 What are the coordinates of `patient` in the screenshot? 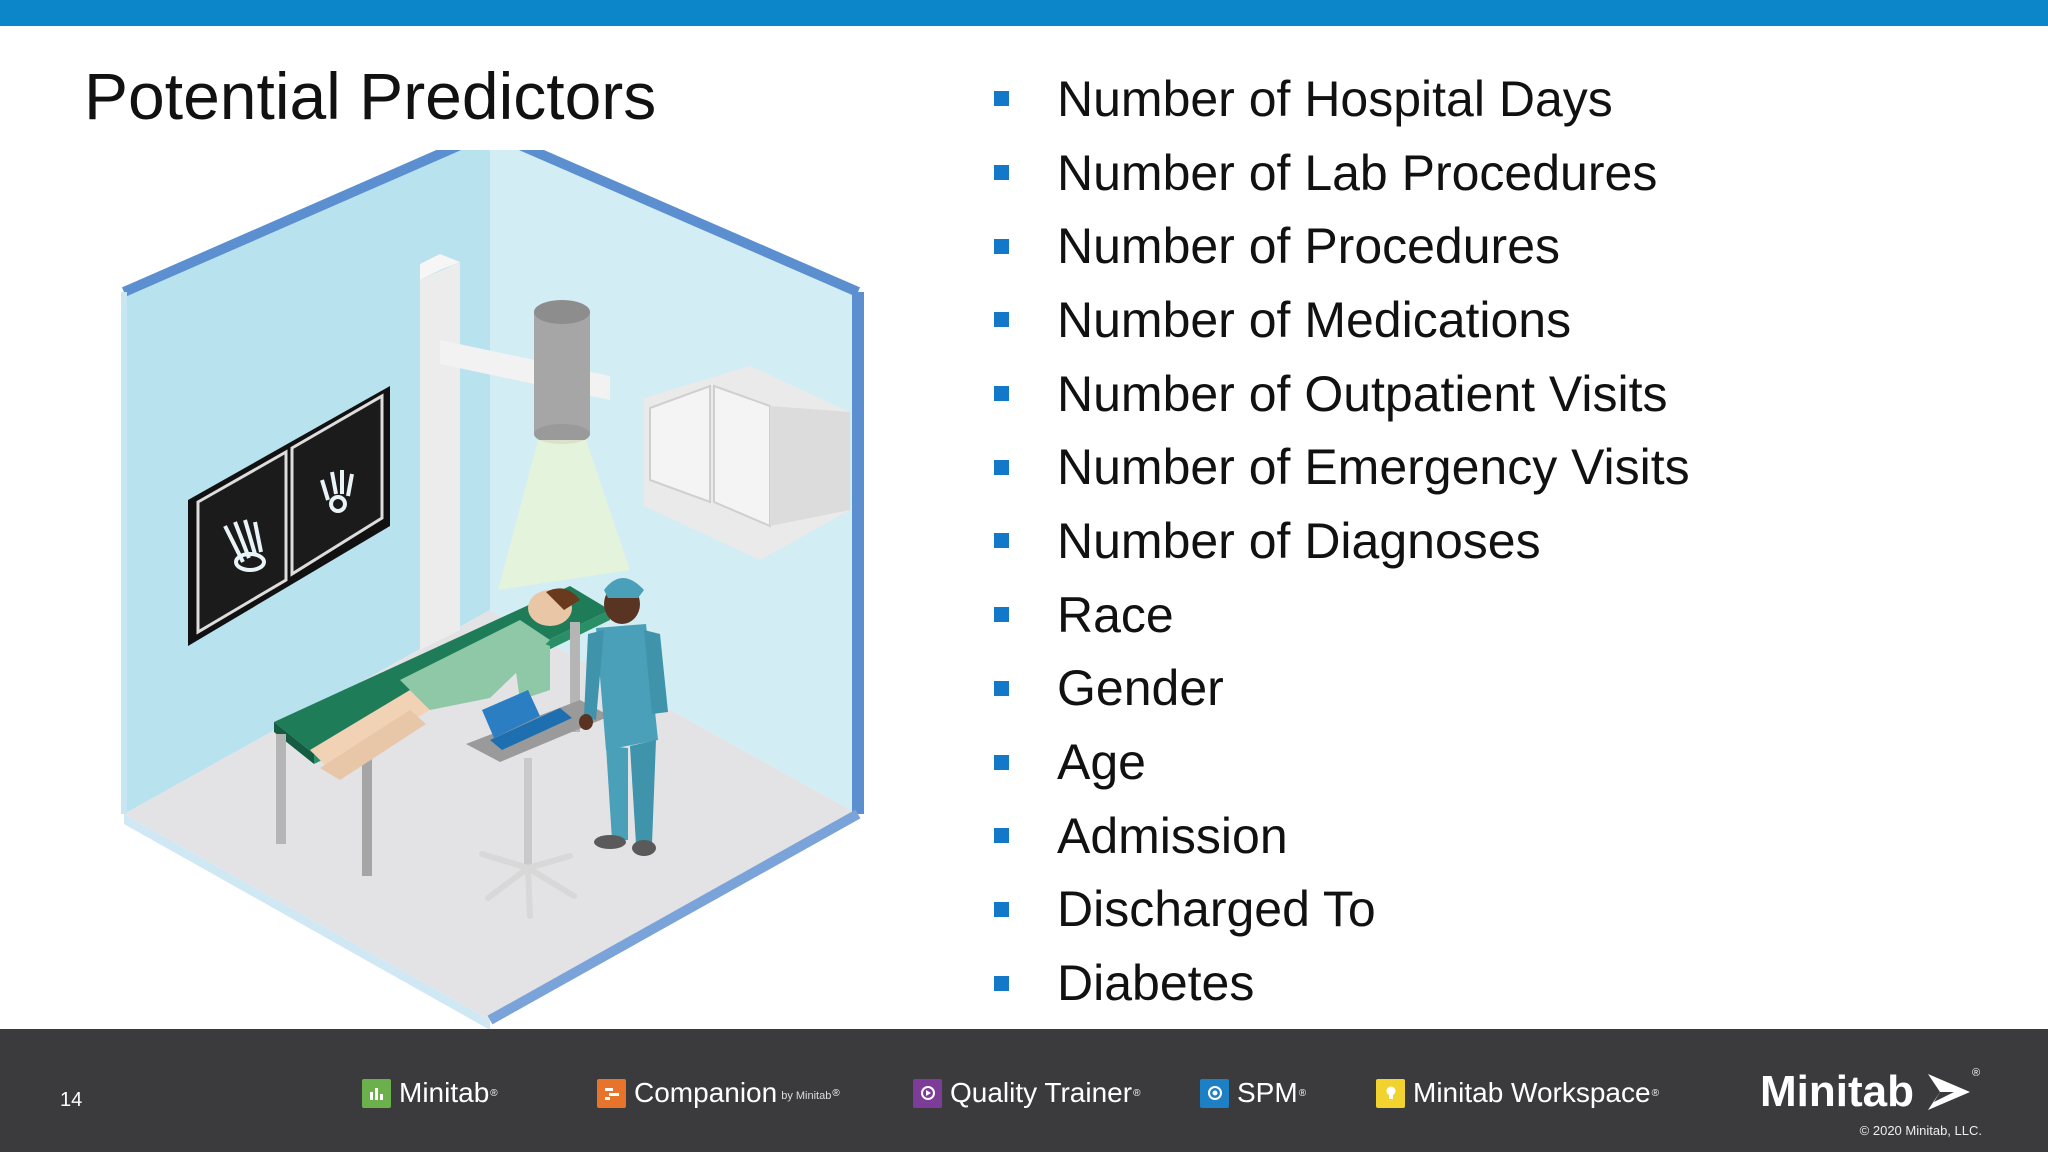 It's located at (445, 684).